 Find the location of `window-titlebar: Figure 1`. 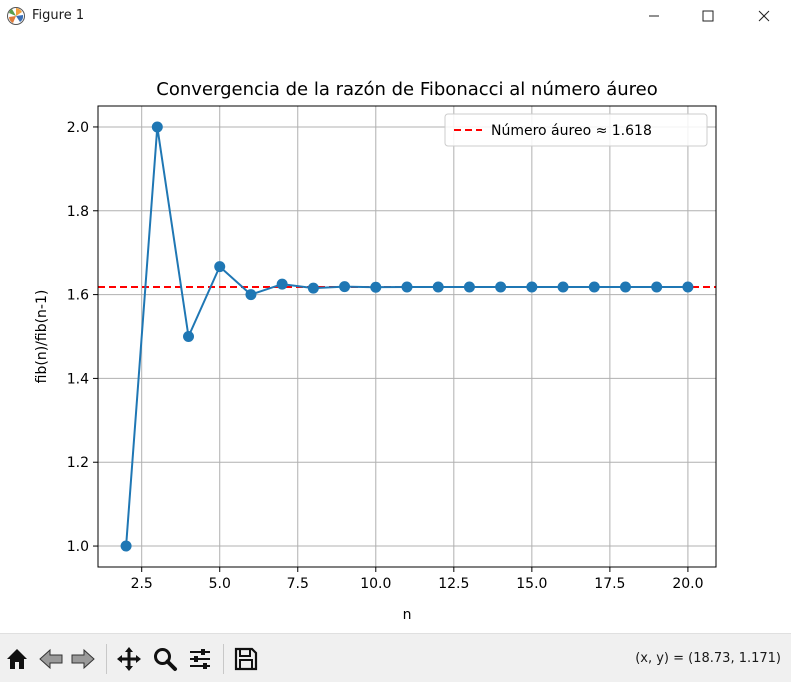

window-titlebar: Figure 1 is located at coordinates (395, 16).